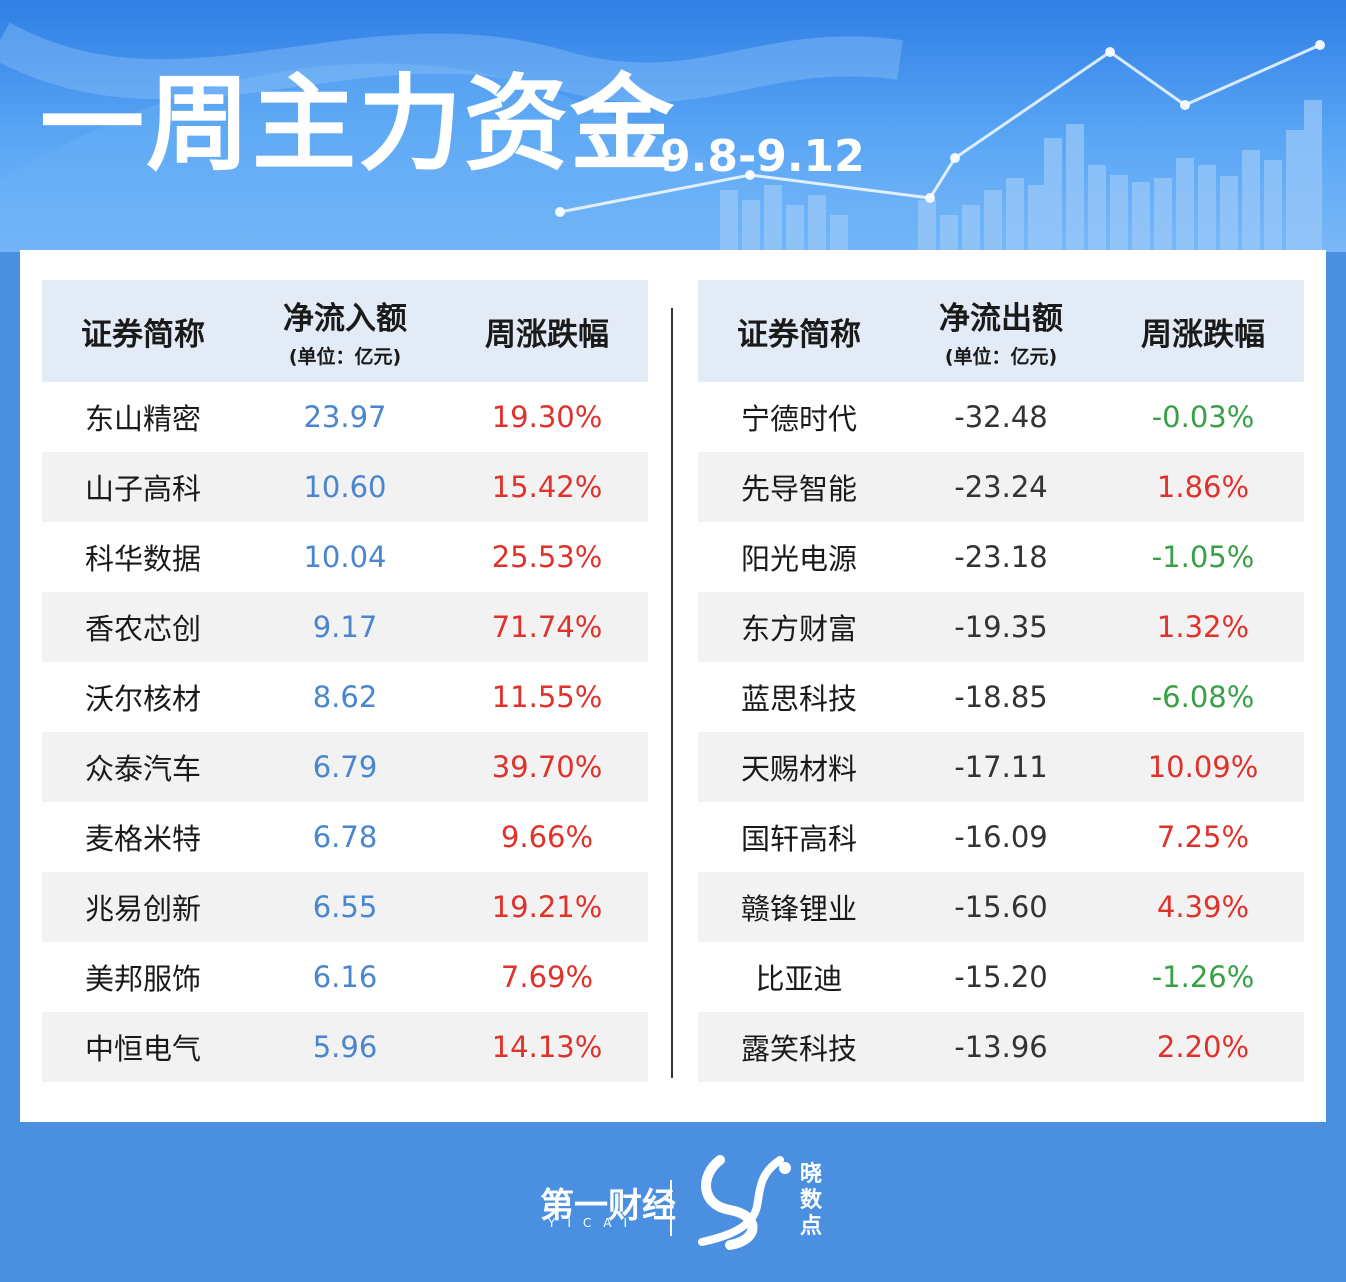  I want to click on table-row: 蓝思科技 -18.85 -6.08%, so click(1001, 697).